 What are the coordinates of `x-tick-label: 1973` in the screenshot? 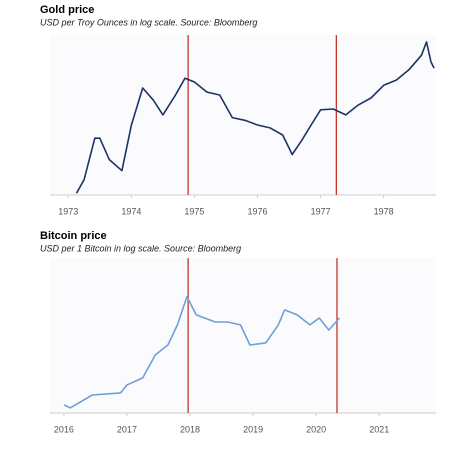 It's located at (68, 211).